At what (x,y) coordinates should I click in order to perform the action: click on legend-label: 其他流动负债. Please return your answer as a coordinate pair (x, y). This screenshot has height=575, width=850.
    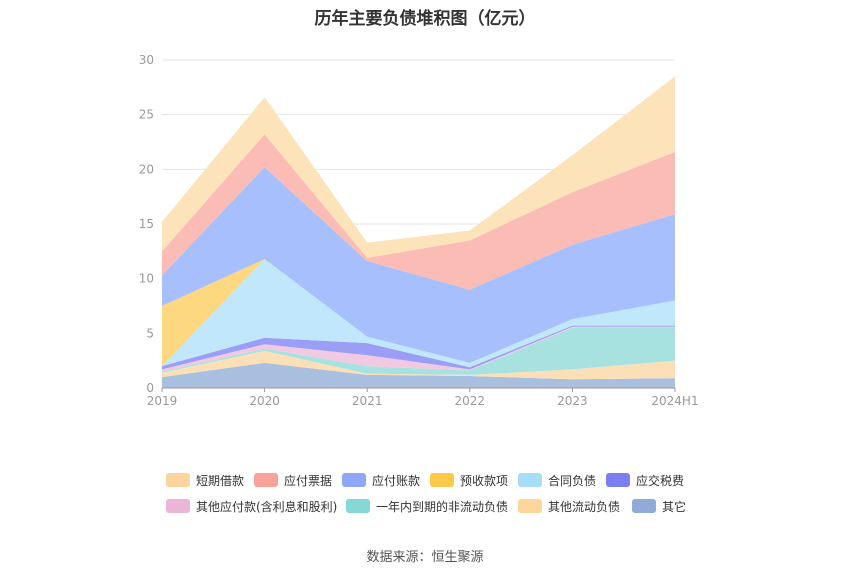
    Looking at the image, I should click on (584, 506).